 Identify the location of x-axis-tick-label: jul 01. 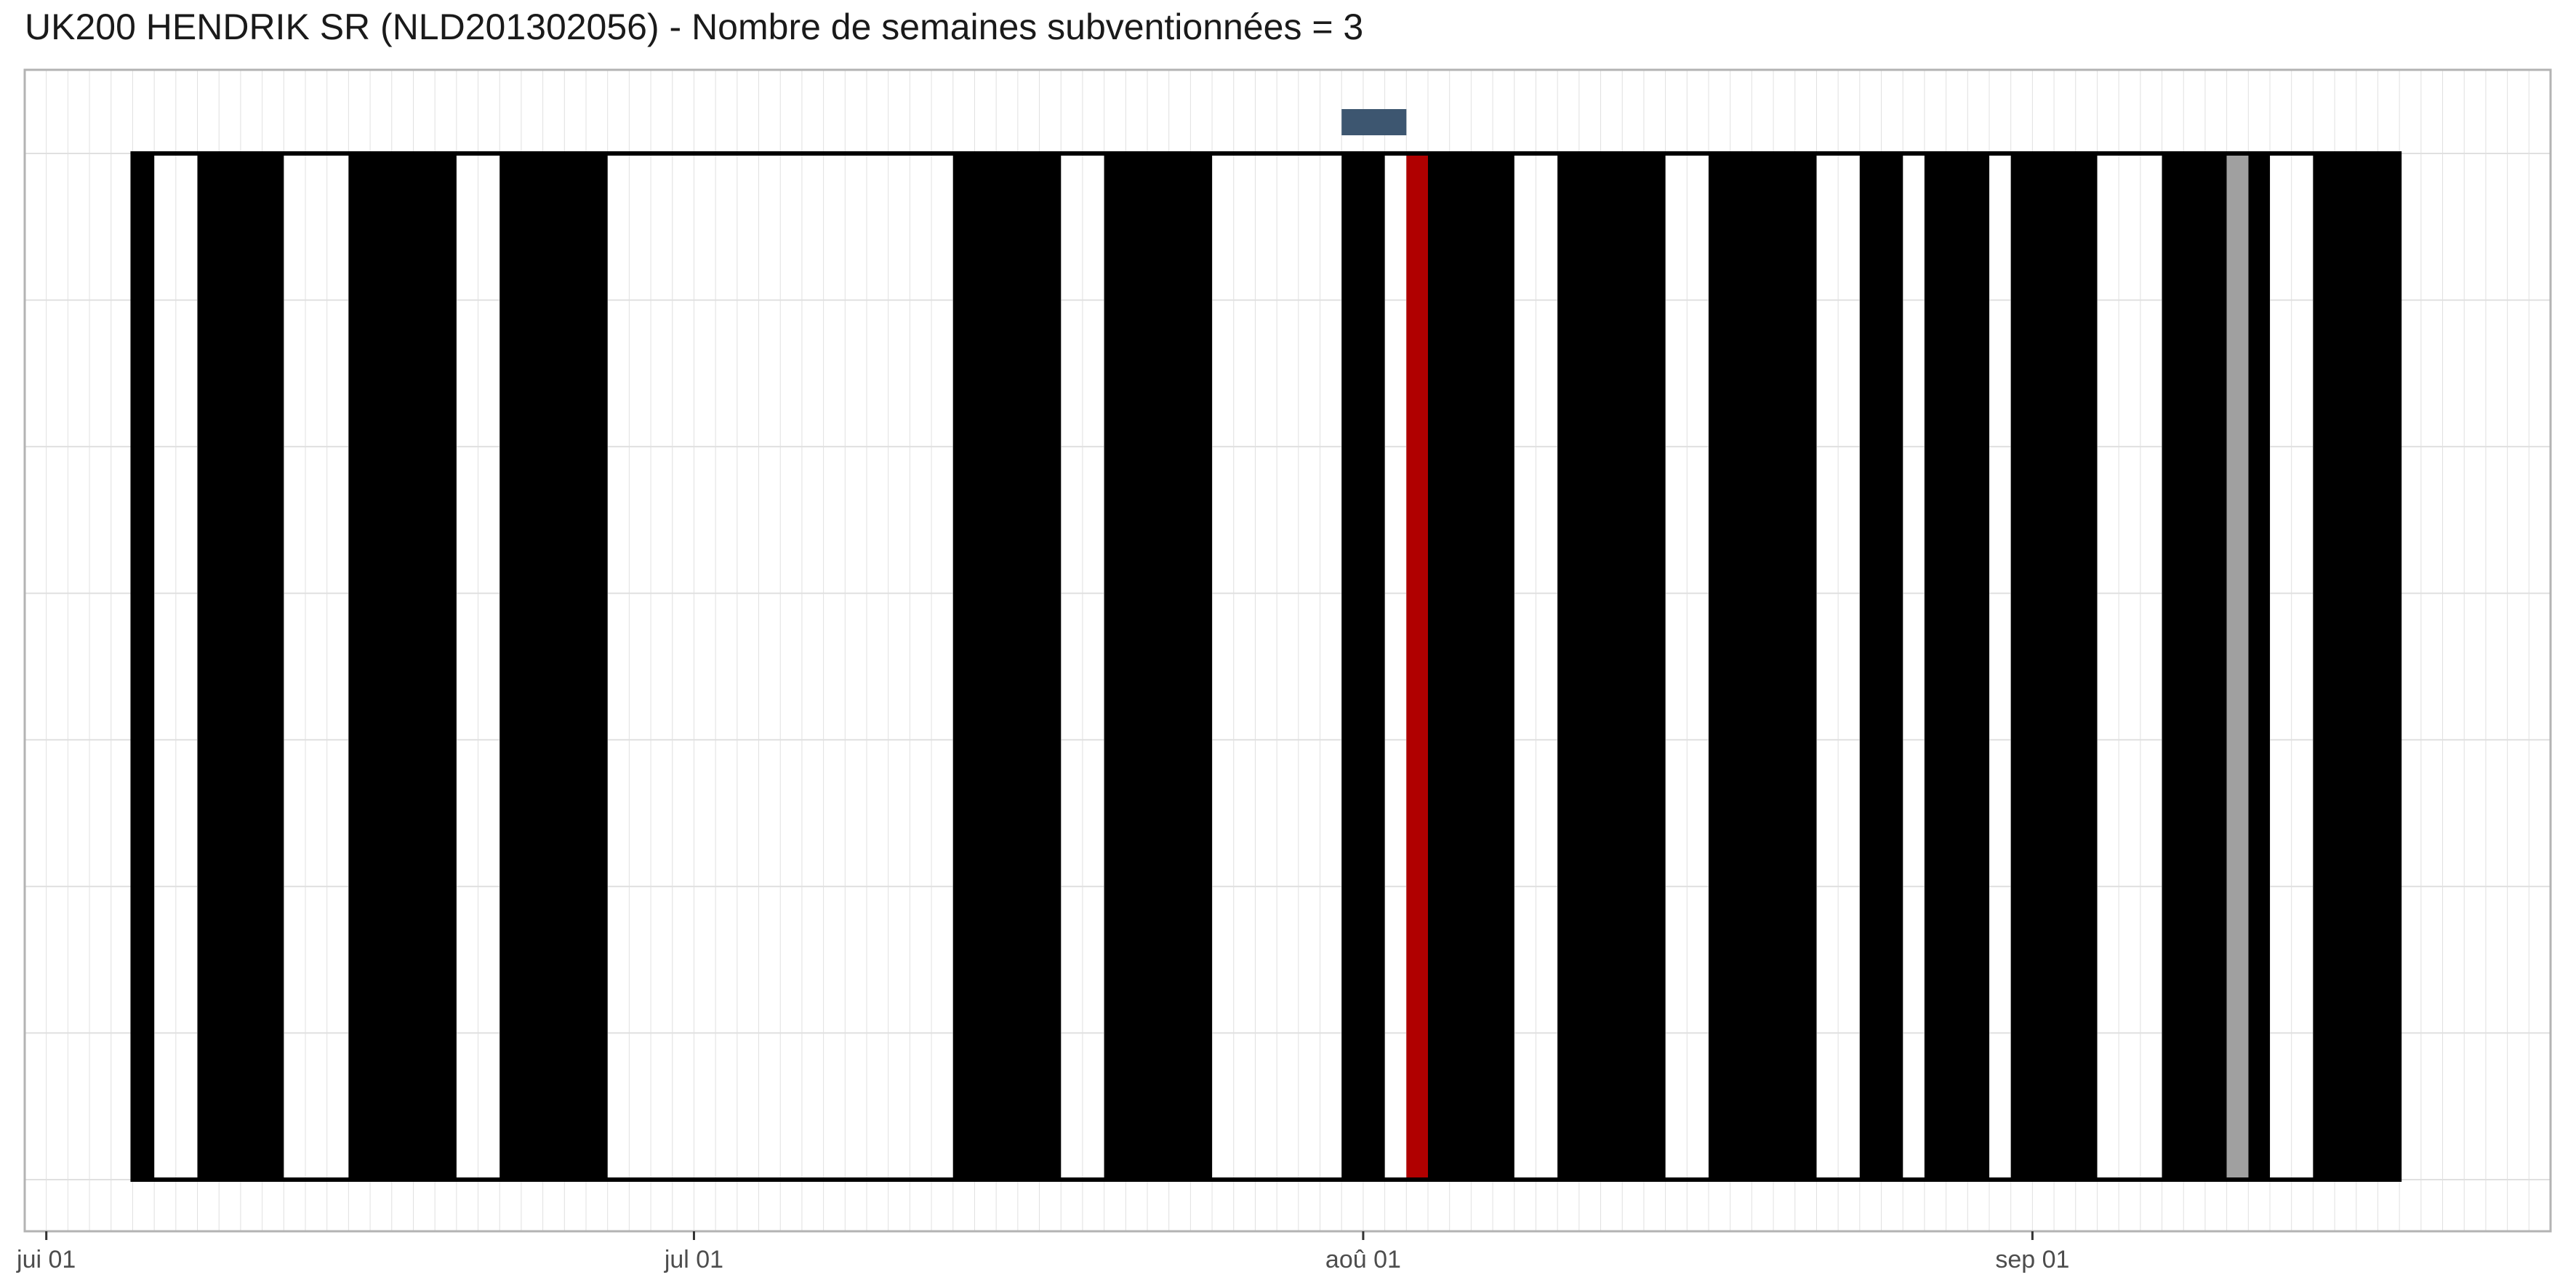
(693, 1259).